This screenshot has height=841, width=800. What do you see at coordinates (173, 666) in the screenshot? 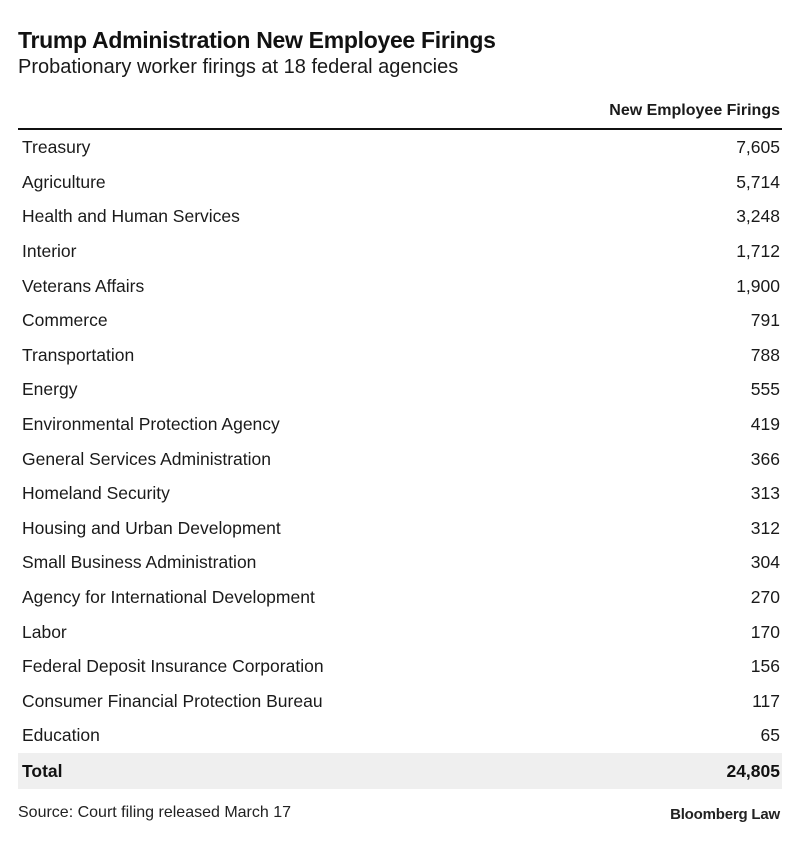
I see `agency-name: Federal Deposit Insurance Corporation` at bounding box center [173, 666].